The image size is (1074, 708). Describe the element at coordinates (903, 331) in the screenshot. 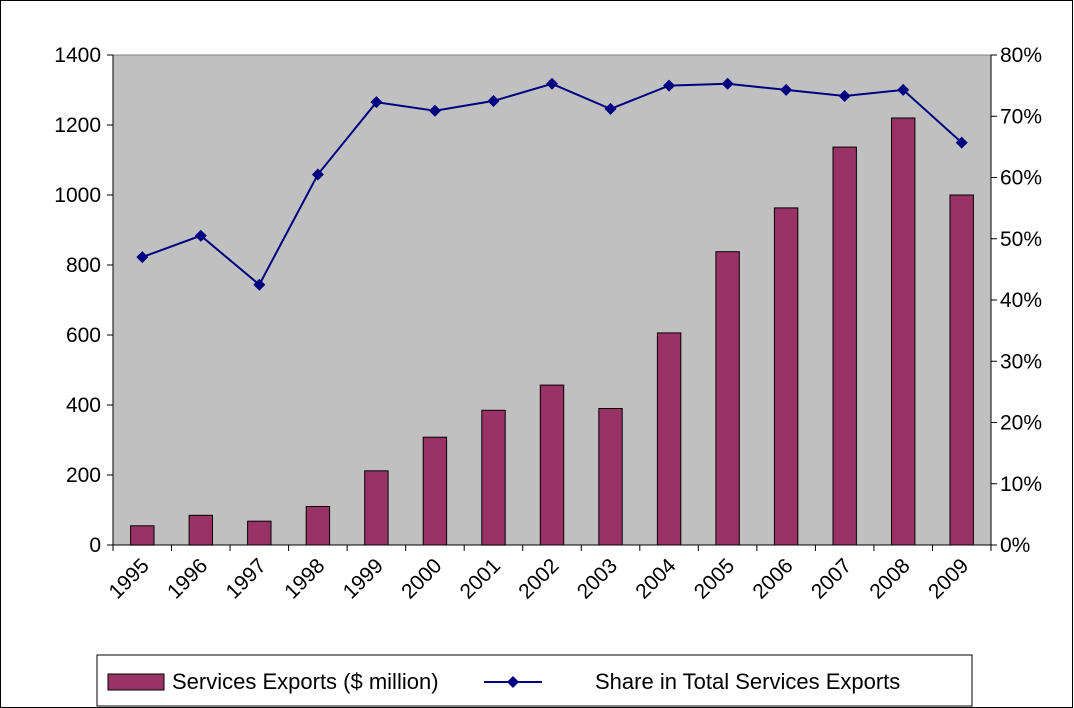

I see `bar-2008` at that location.